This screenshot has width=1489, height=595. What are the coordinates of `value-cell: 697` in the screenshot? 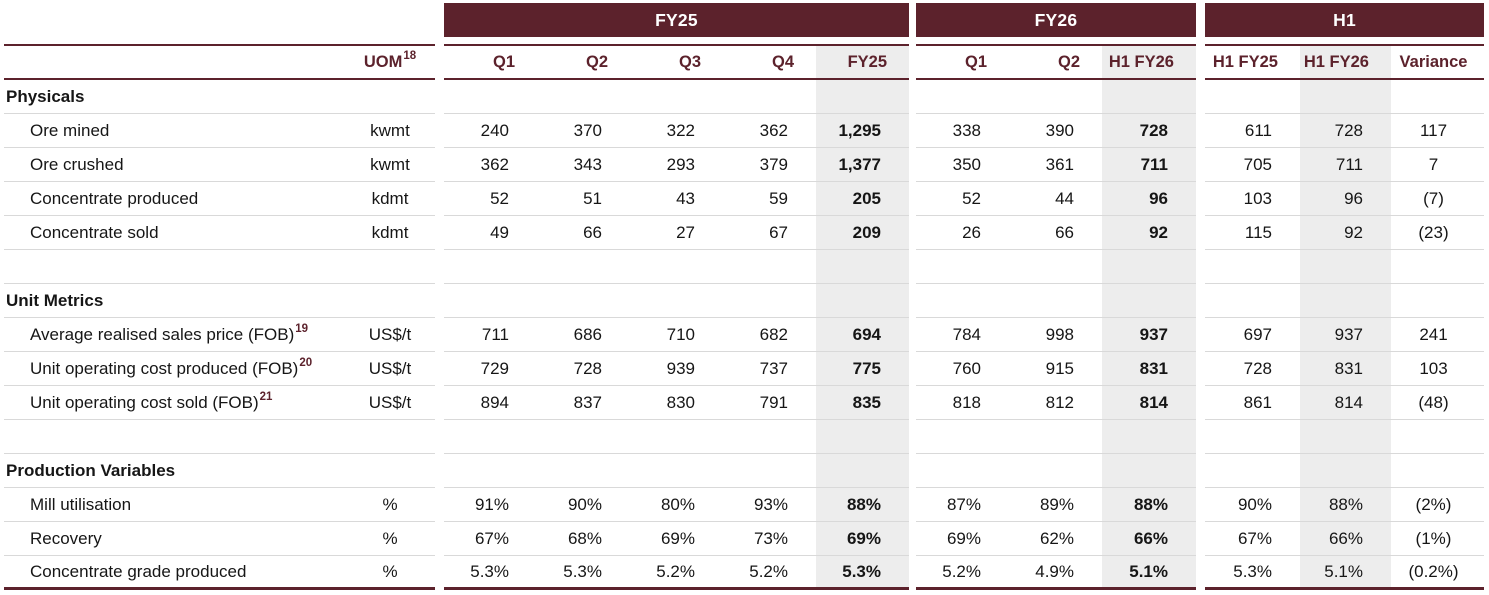 It's located at (1252, 335).